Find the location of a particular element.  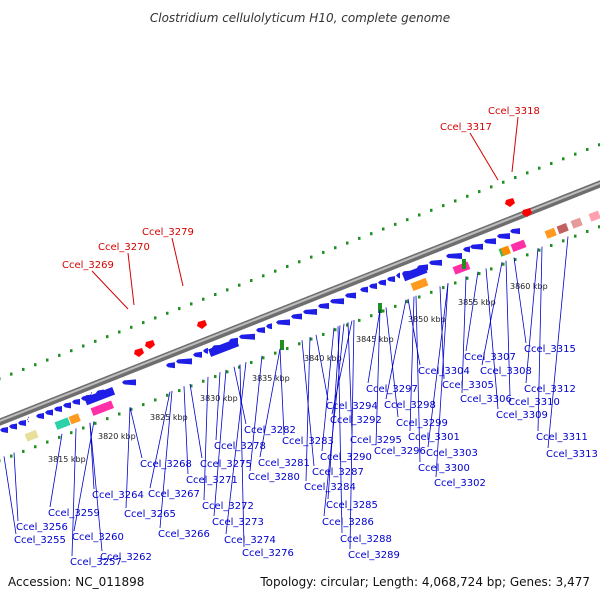

blue-gene-label: Ccel_3306 is located at coordinates (486, 399).